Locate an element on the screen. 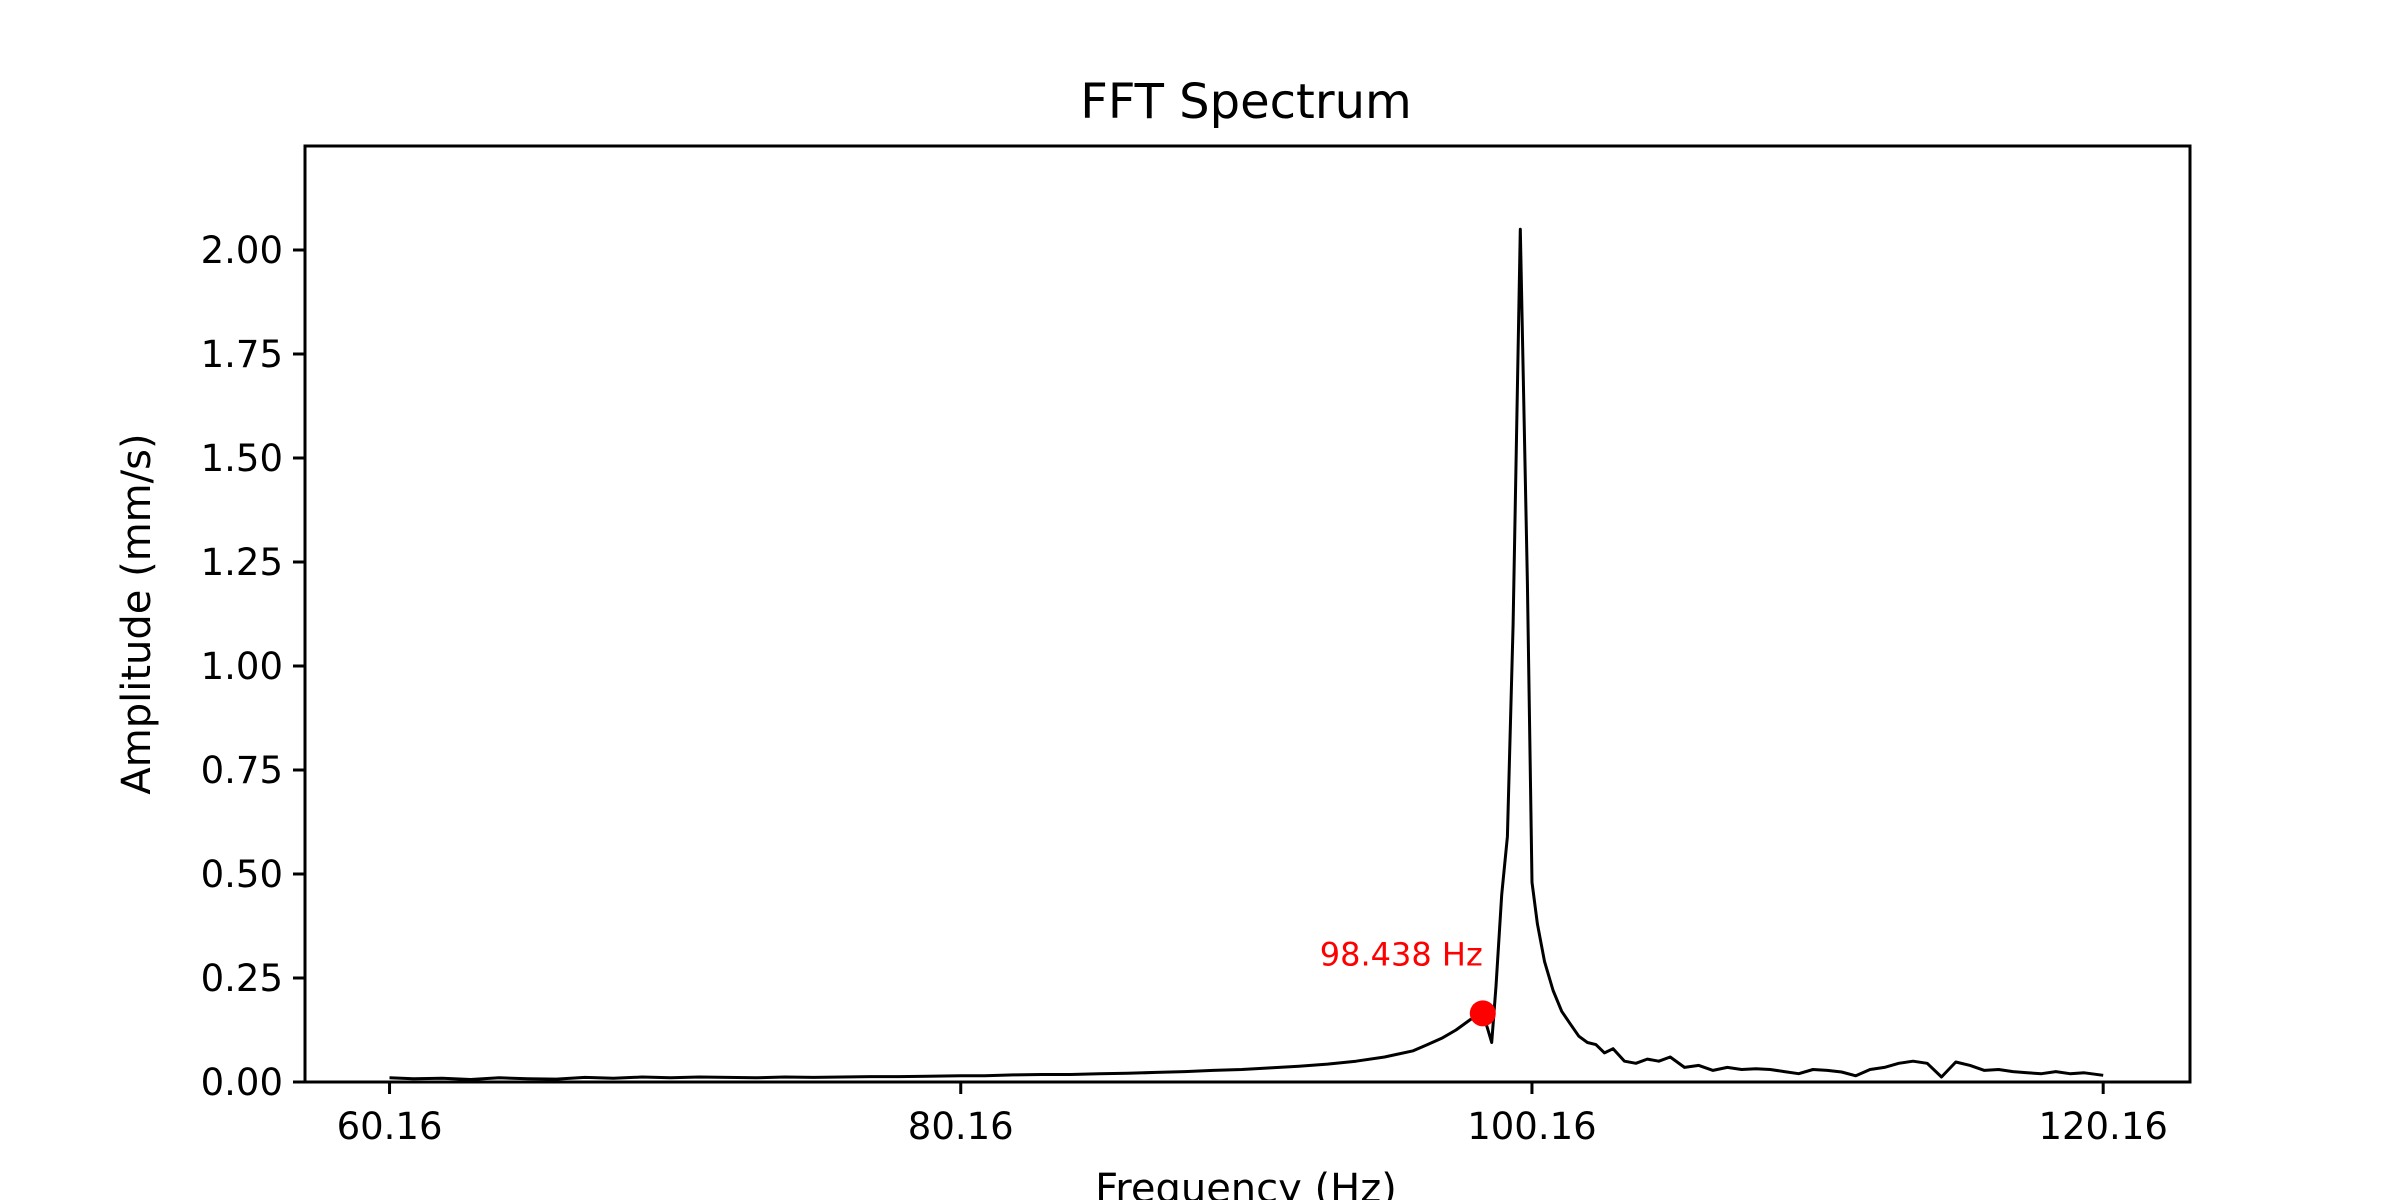 The image size is (2400, 1200). chart-title: FFT Spectrum is located at coordinates (1246, 102).